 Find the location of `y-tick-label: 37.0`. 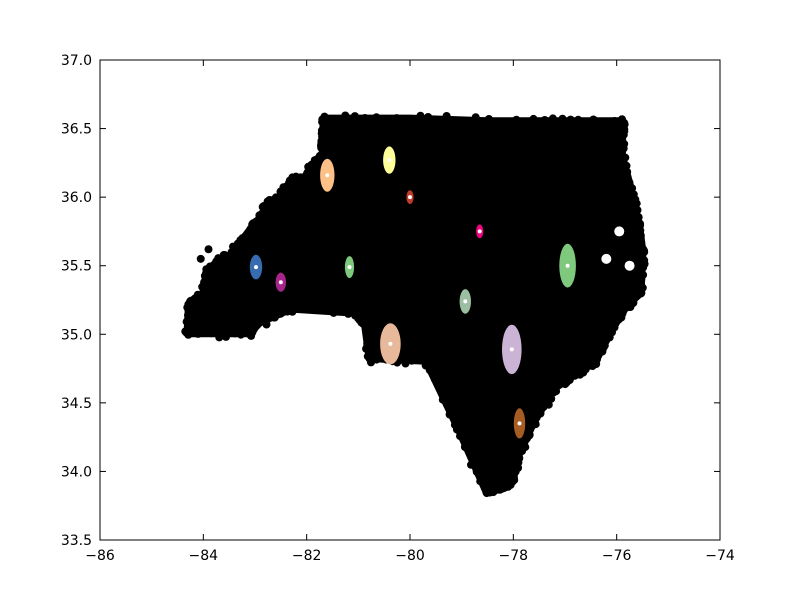

y-tick-label: 37.0 is located at coordinates (76, 61).